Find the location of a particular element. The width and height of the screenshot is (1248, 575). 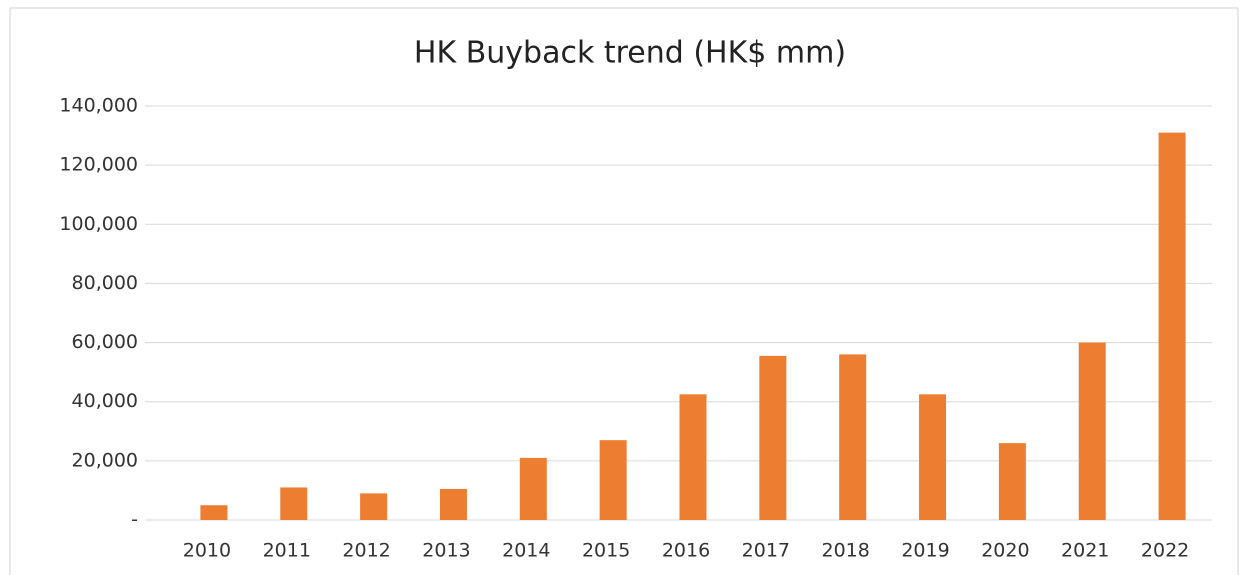

x-tick-label: 2015 is located at coordinates (606, 551).